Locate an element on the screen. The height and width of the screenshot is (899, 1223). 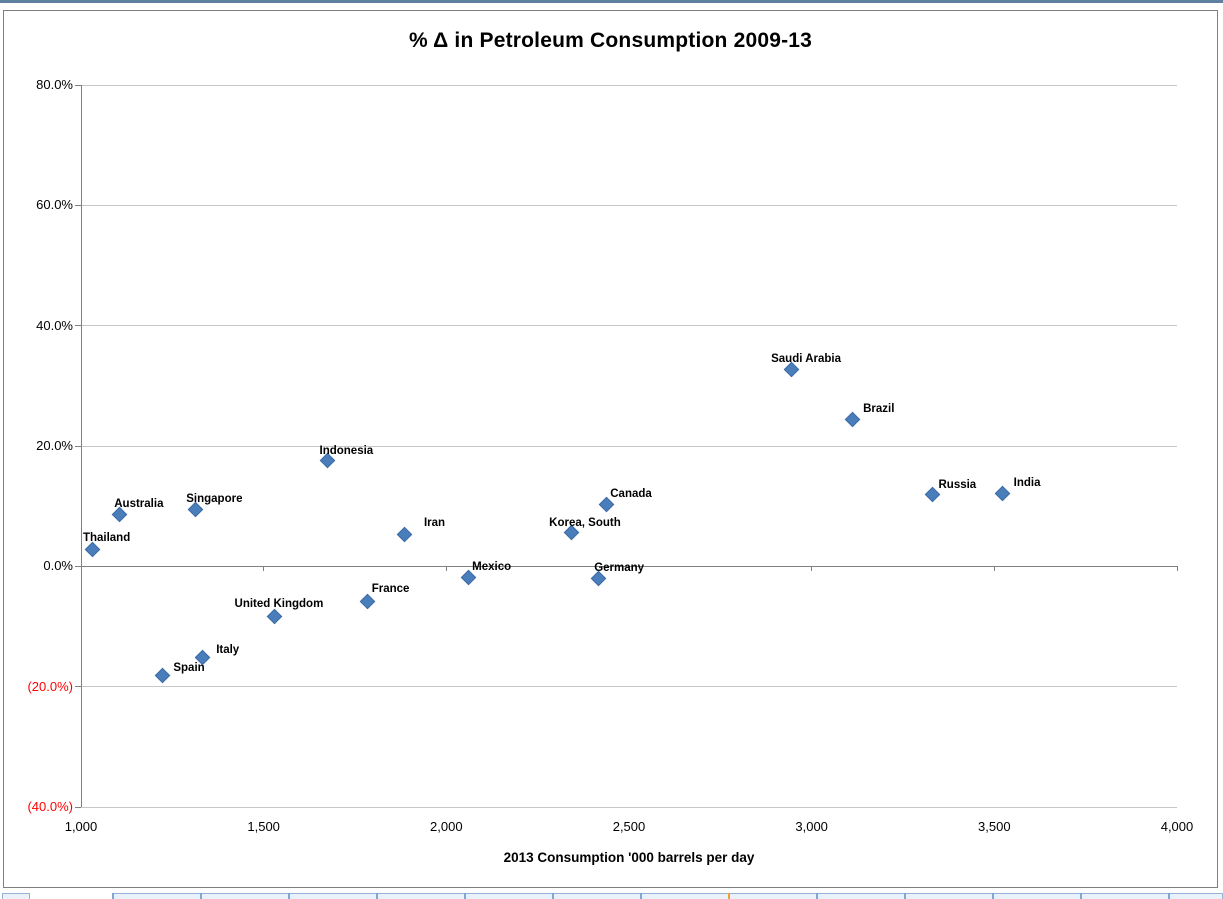
x-tick-label: 1,000 is located at coordinates (81, 826).